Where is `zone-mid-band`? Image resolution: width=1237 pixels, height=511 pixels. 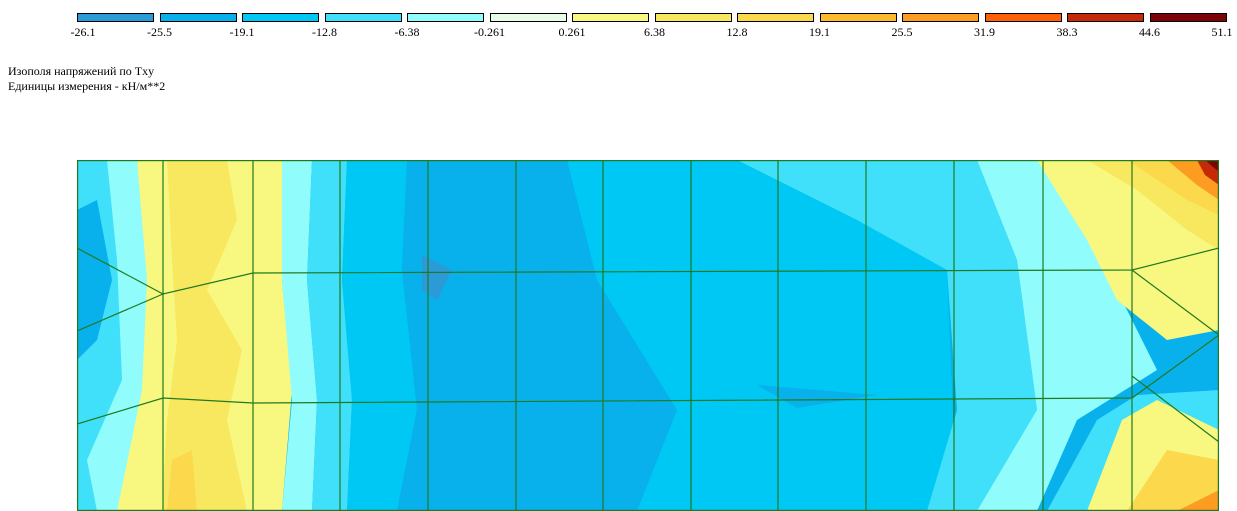 zone-mid-band is located at coordinates (379, 335).